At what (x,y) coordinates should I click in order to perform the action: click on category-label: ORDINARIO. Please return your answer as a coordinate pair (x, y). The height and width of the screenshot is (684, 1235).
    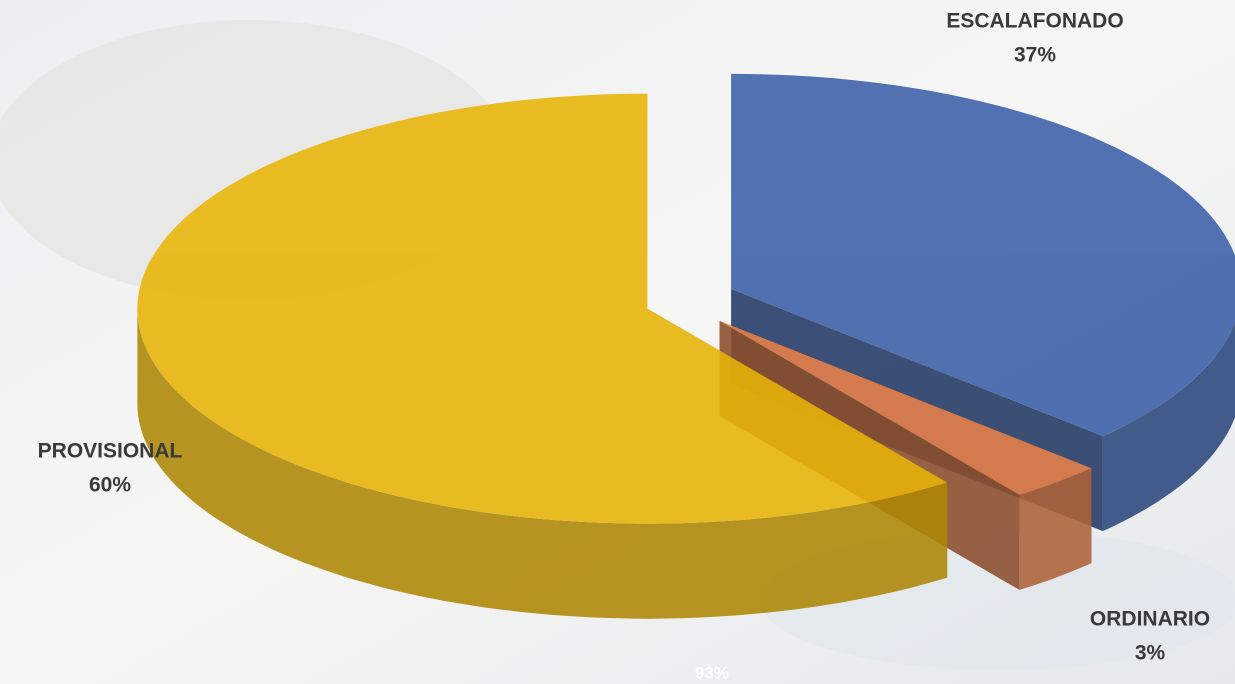
    Looking at the image, I should click on (1150, 619).